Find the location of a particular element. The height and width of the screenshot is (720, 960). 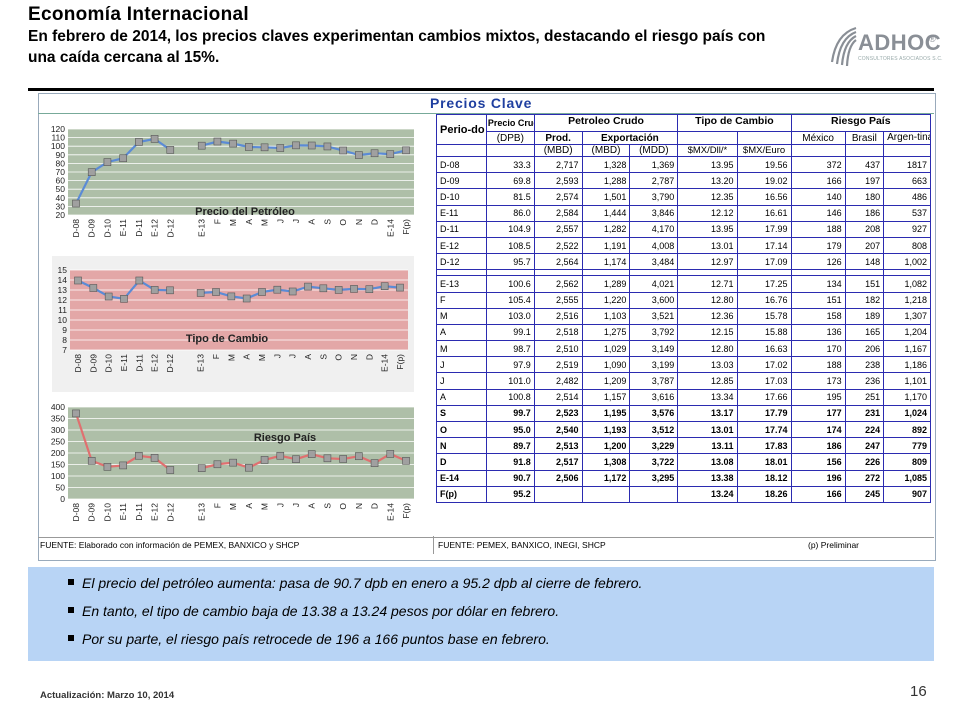

value-cell: 1,103 is located at coordinates (606, 316).